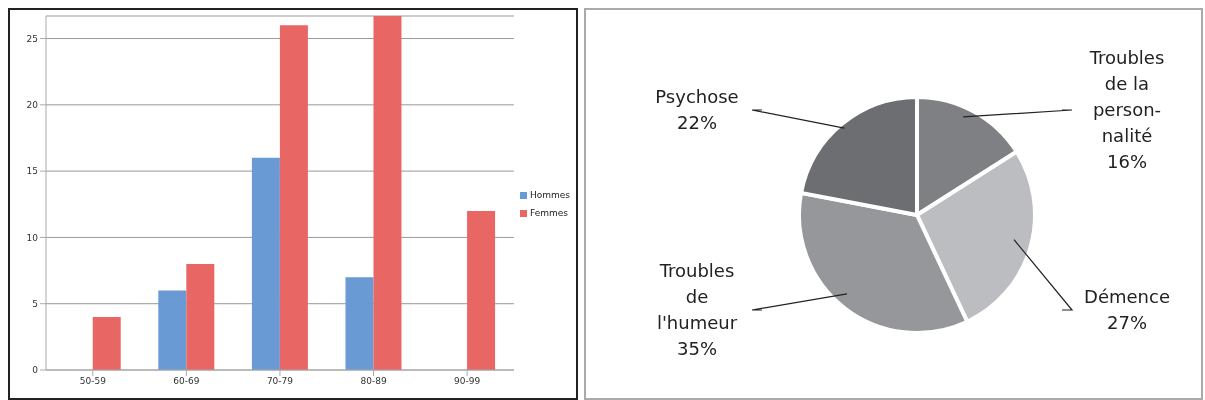 This screenshot has height=400, width=1205. Describe the element at coordinates (32, 171) in the screenshot. I see `y-tick-label: 15` at that location.